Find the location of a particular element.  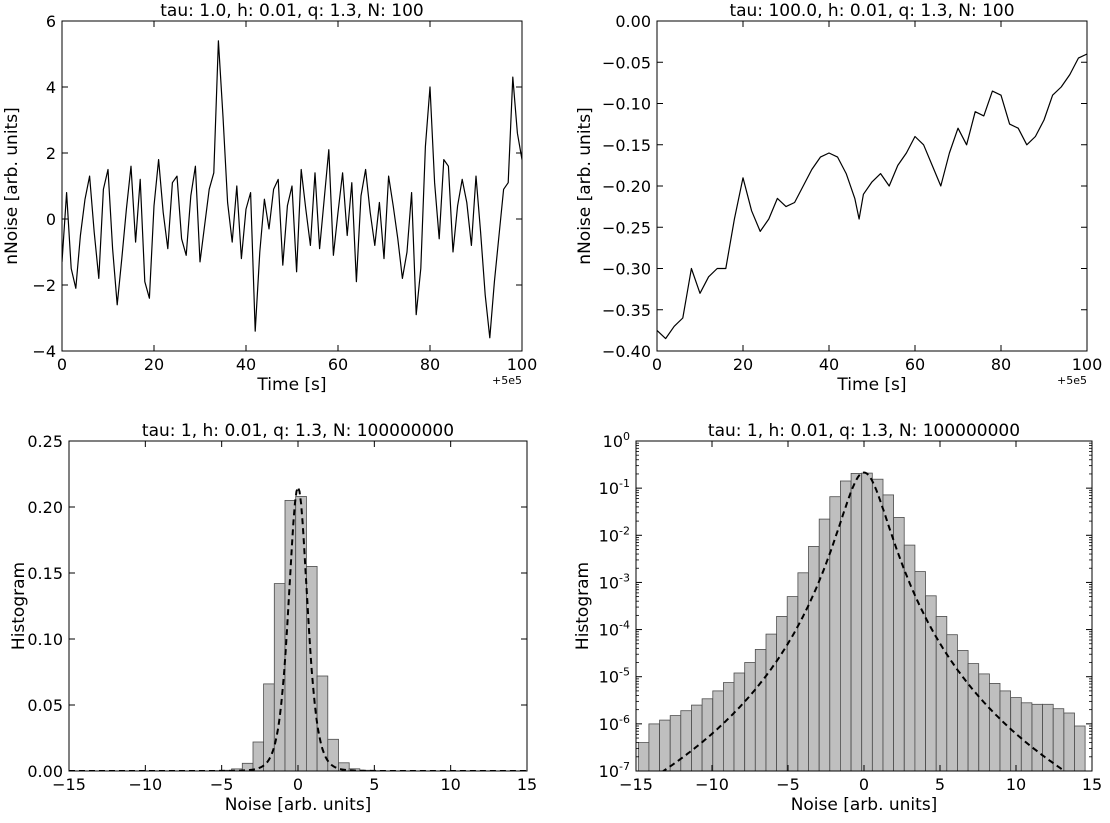

y-tick-label: −0.20 is located at coordinates (626, 186).